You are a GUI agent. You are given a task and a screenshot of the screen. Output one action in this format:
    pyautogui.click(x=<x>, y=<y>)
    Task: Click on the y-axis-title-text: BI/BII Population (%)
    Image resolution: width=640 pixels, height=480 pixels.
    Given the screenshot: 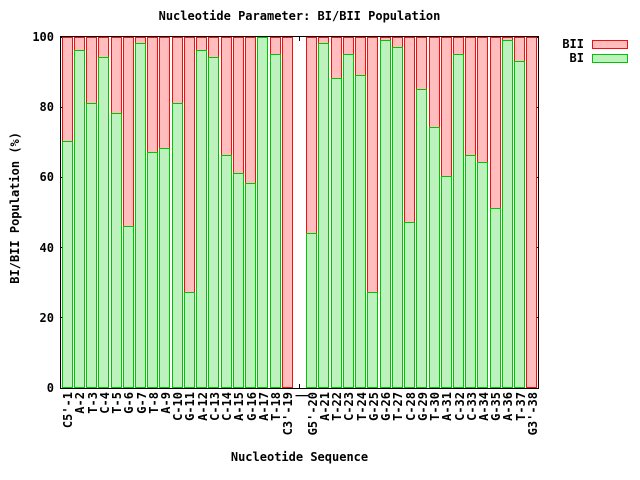 What is the action you would take?
    pyautogui.click(x=15, y=208)
    